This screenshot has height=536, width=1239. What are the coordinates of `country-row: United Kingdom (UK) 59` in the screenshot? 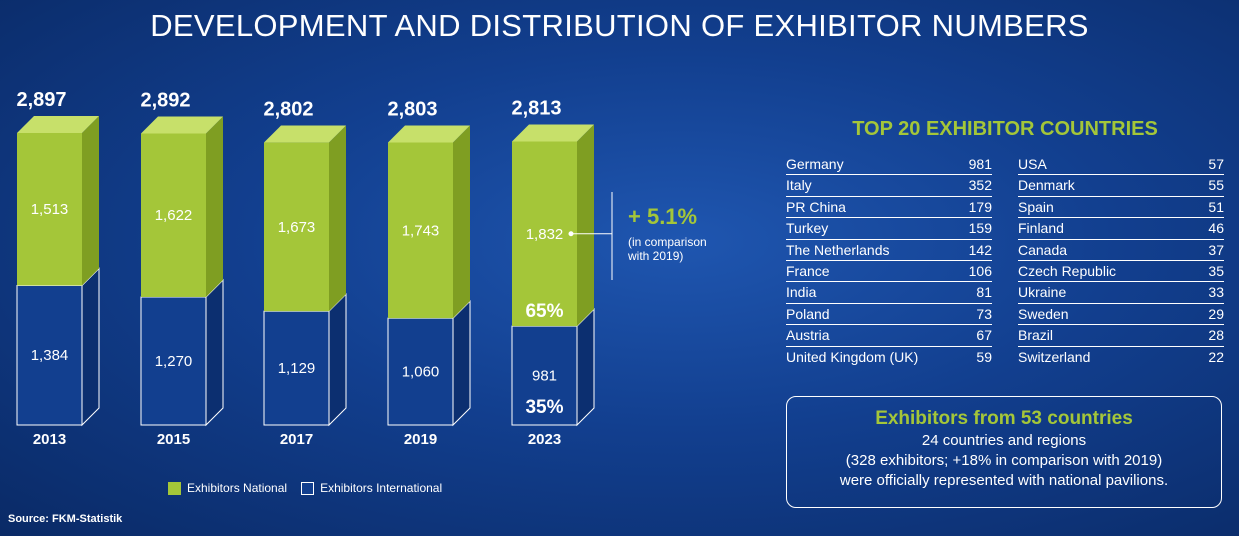 It's located at (889, 357).